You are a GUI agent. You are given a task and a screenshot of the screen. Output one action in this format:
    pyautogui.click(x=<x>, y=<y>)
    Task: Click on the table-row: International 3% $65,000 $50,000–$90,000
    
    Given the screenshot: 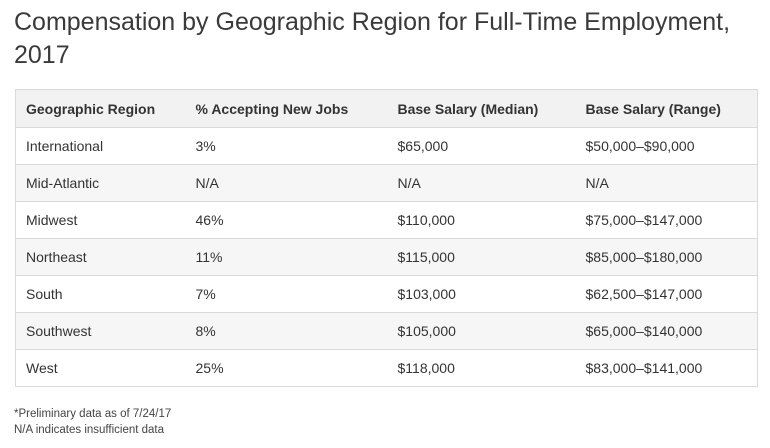 What is the action you would take?
    pyautogui.click(x=386, y=146)
    